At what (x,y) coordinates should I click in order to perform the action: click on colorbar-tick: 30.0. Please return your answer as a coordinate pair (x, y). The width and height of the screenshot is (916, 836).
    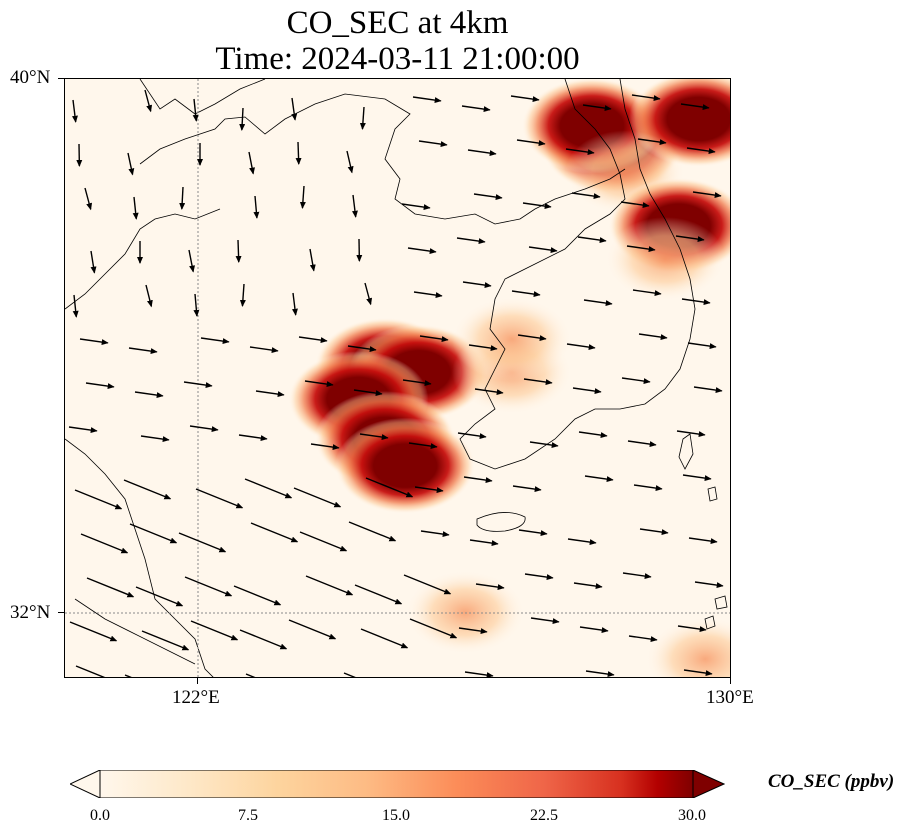
    Looking at the image, I should click on (692, 815).